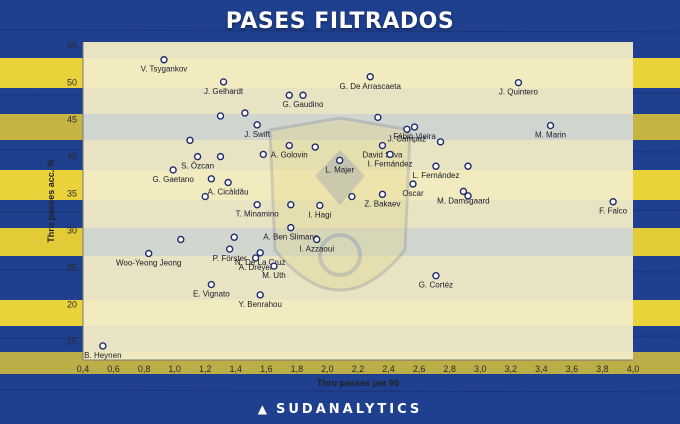 Image resolution: width=680 pixels, height=424 pixels. I want to click on point-label: N. De La Cruz, so click(260, 262).